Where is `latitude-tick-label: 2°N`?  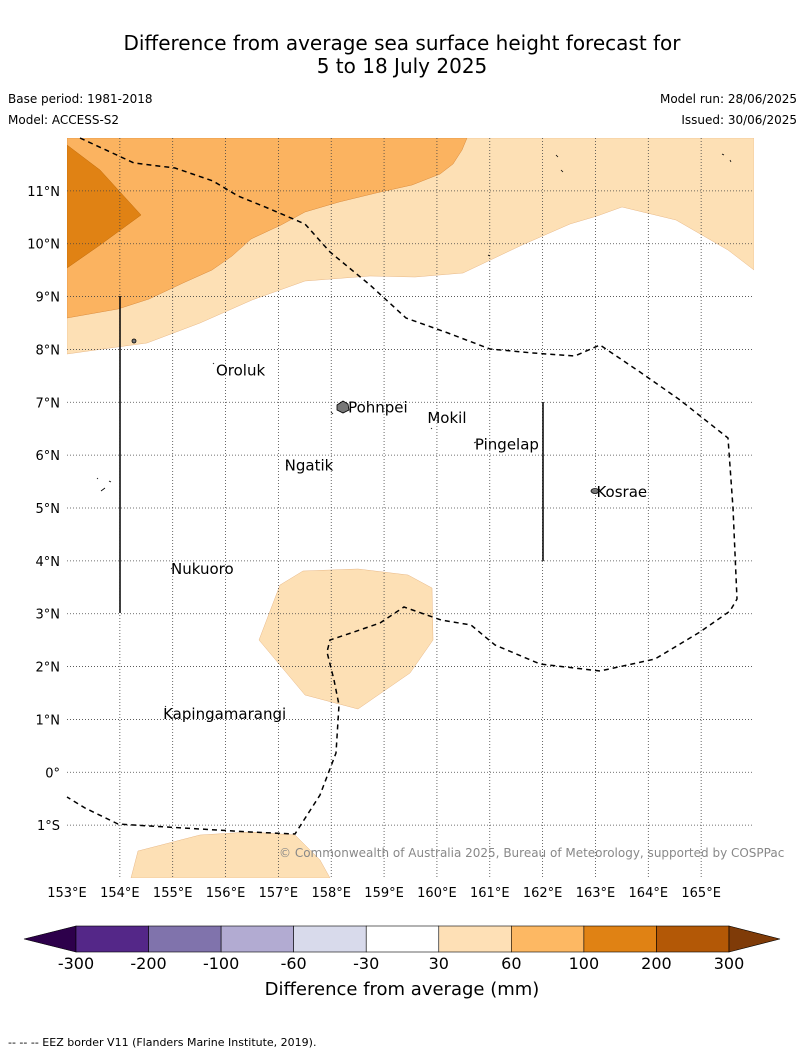 latitude-tick-label: 2°N is located at coordinates (48, 668).